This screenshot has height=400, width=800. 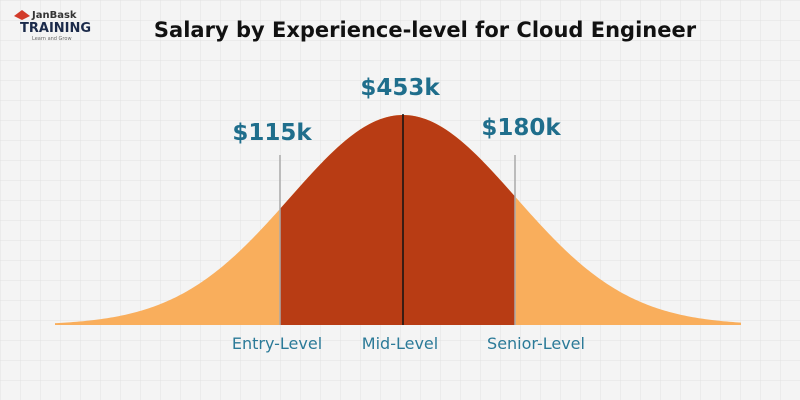 I want to click on senior-salary: $180k, so click(x=521, y=128).